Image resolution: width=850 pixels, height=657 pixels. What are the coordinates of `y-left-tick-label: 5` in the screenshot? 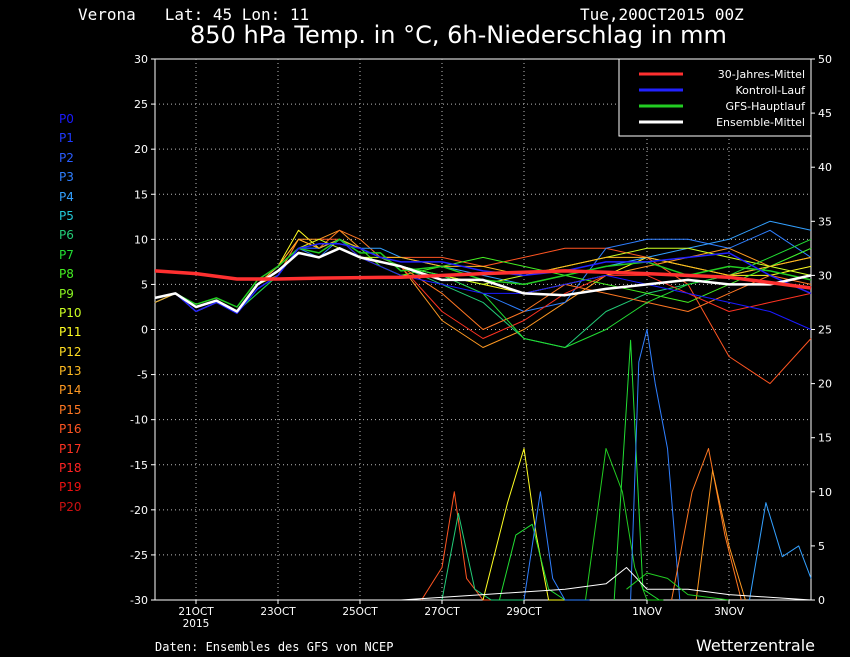 It's located at (144, 284).